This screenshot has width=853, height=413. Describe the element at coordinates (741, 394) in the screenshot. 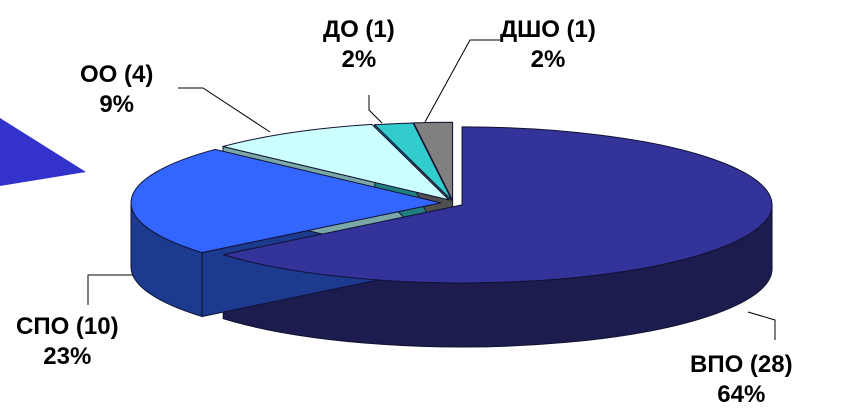

I see `label-vpo-percent: 64%` at that location.